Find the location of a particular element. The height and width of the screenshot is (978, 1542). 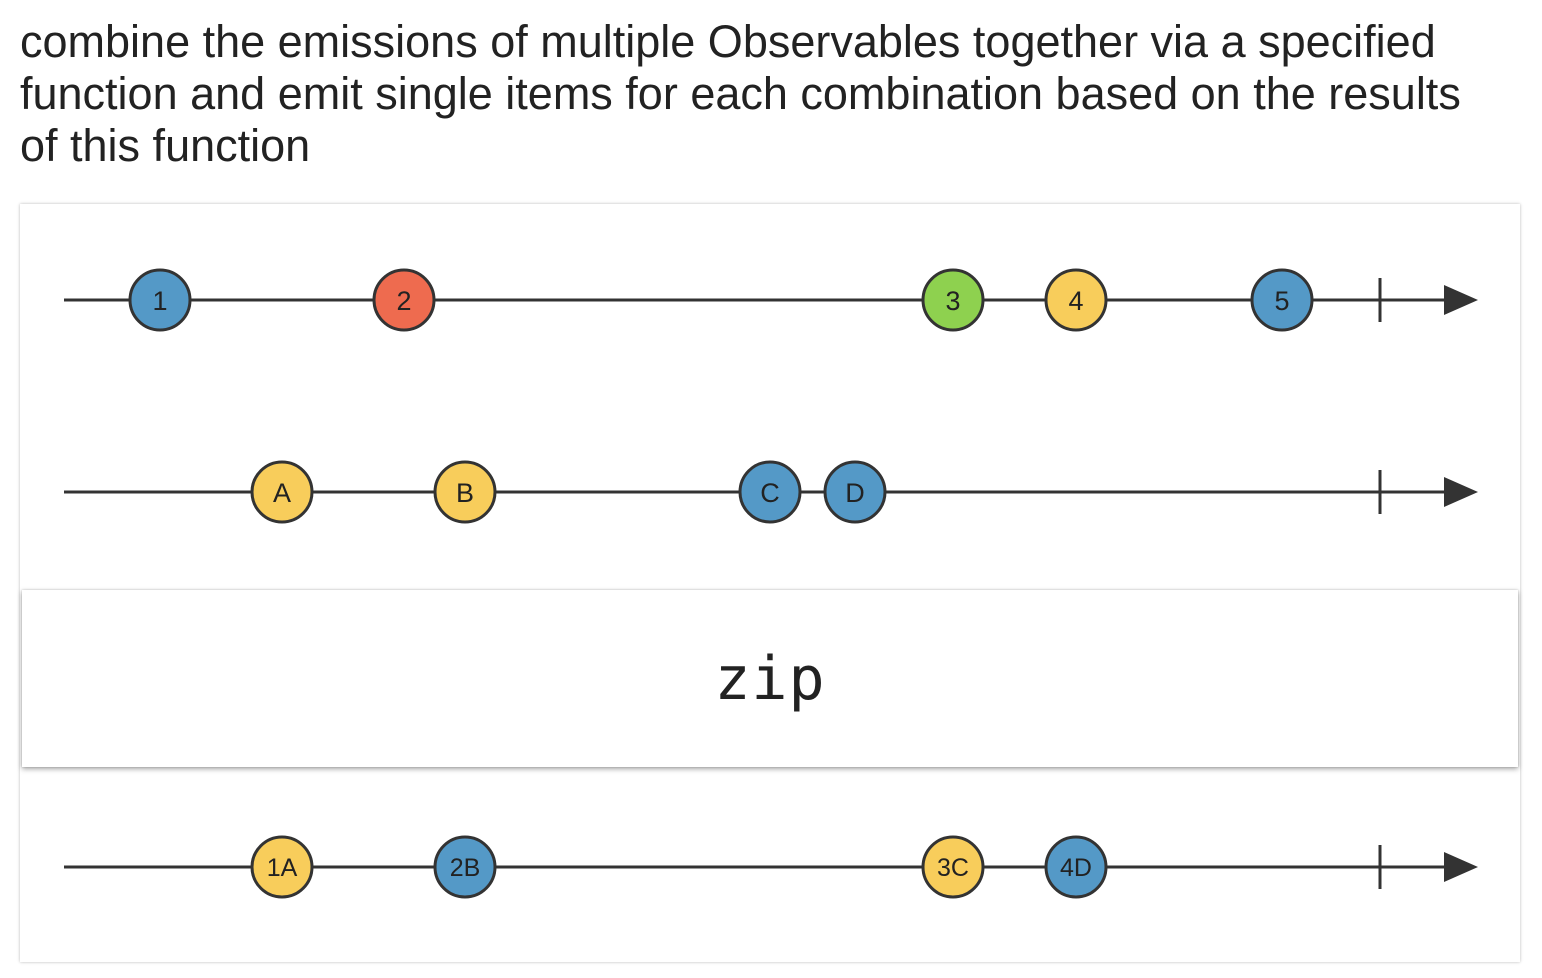

marble-label: 1A is located at coordinates (282, 868).